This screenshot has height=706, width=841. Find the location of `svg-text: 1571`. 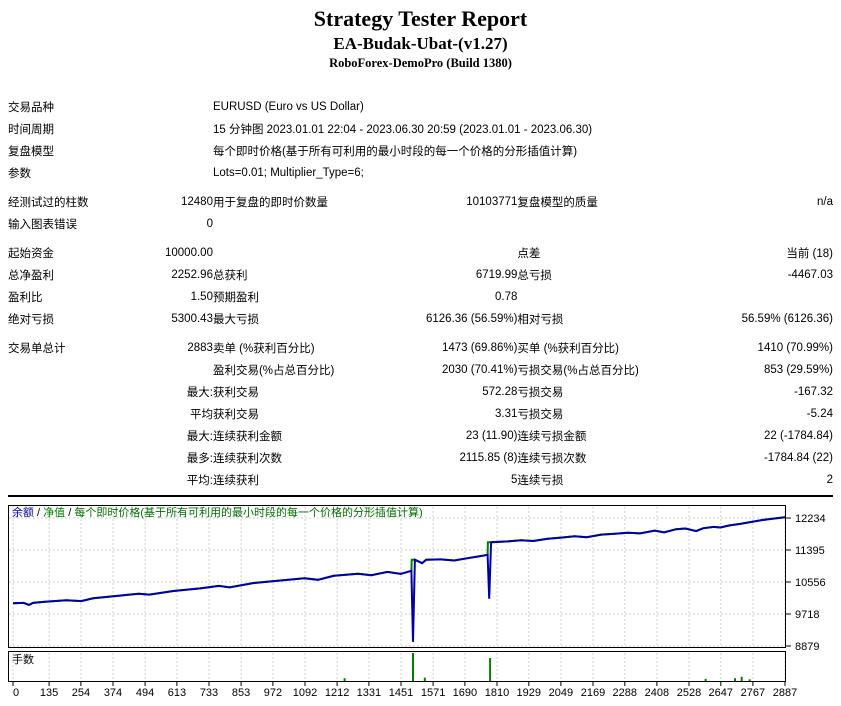

svg-text: 1571 is located at coordinates (433, 693).